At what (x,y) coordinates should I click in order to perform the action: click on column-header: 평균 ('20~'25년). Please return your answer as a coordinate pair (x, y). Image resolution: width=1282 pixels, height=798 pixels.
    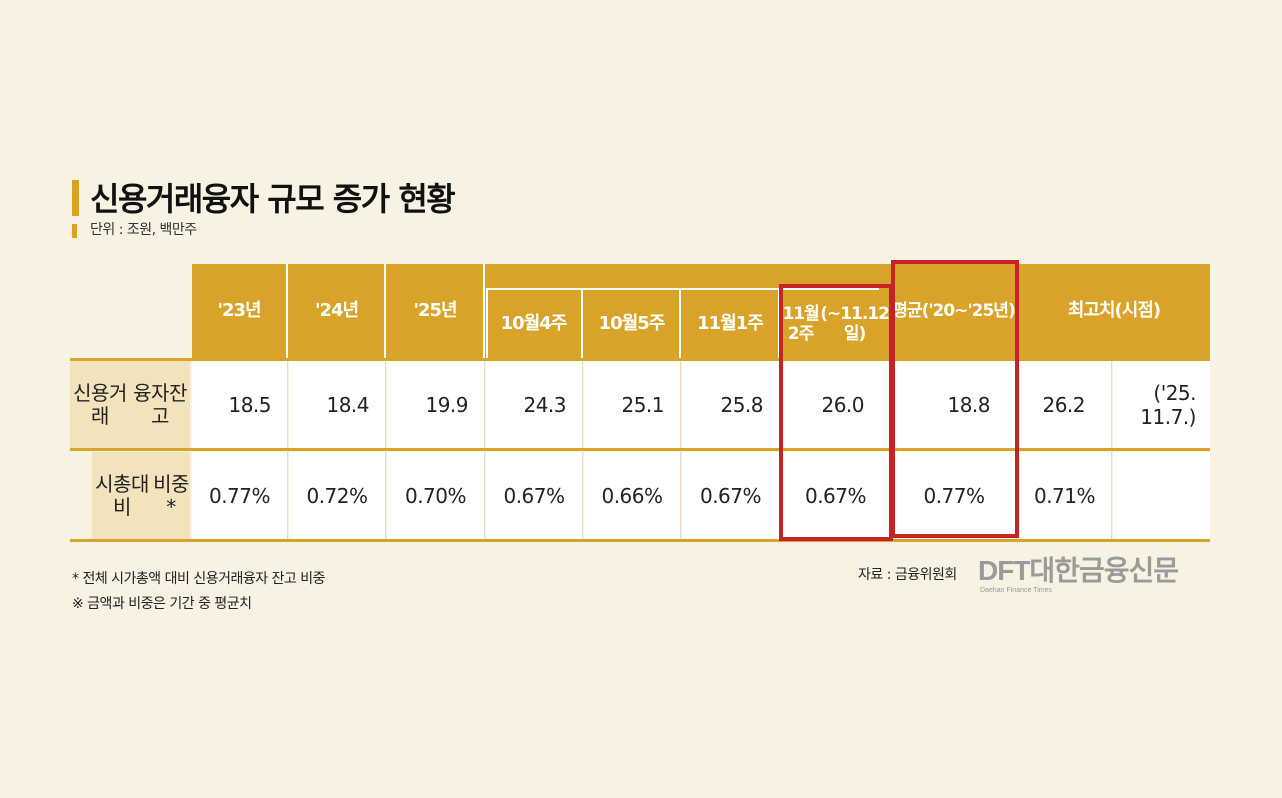
    Looking at the image, I should click on (954, 311).